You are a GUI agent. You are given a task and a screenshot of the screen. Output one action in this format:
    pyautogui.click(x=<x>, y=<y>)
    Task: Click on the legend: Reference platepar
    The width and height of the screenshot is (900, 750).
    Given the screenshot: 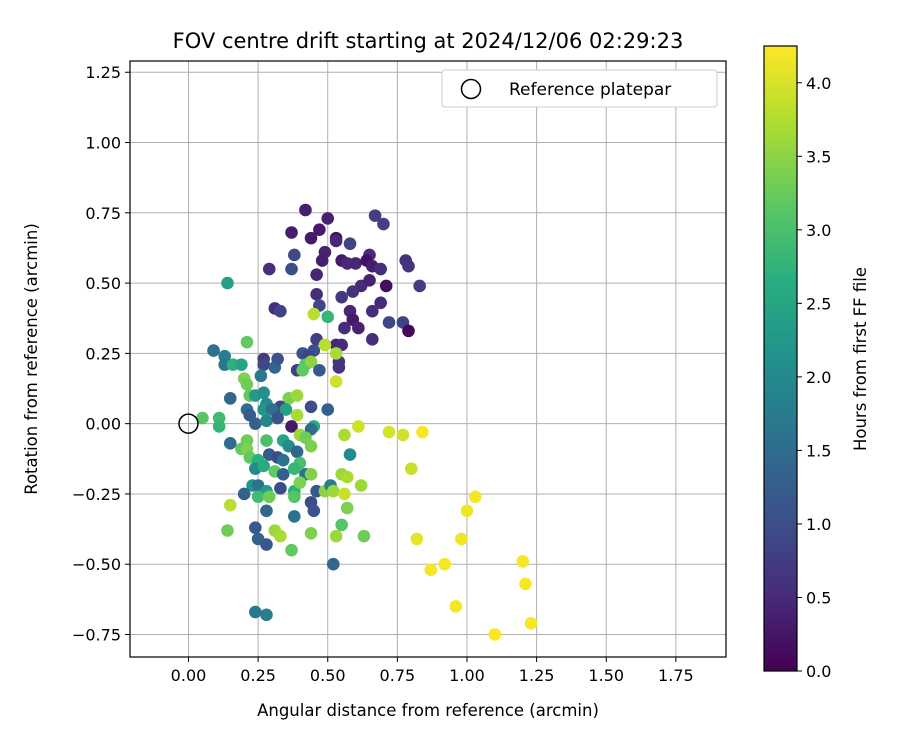 What is the action you would take?
    pyautogui.click(x=579, y=88)
    